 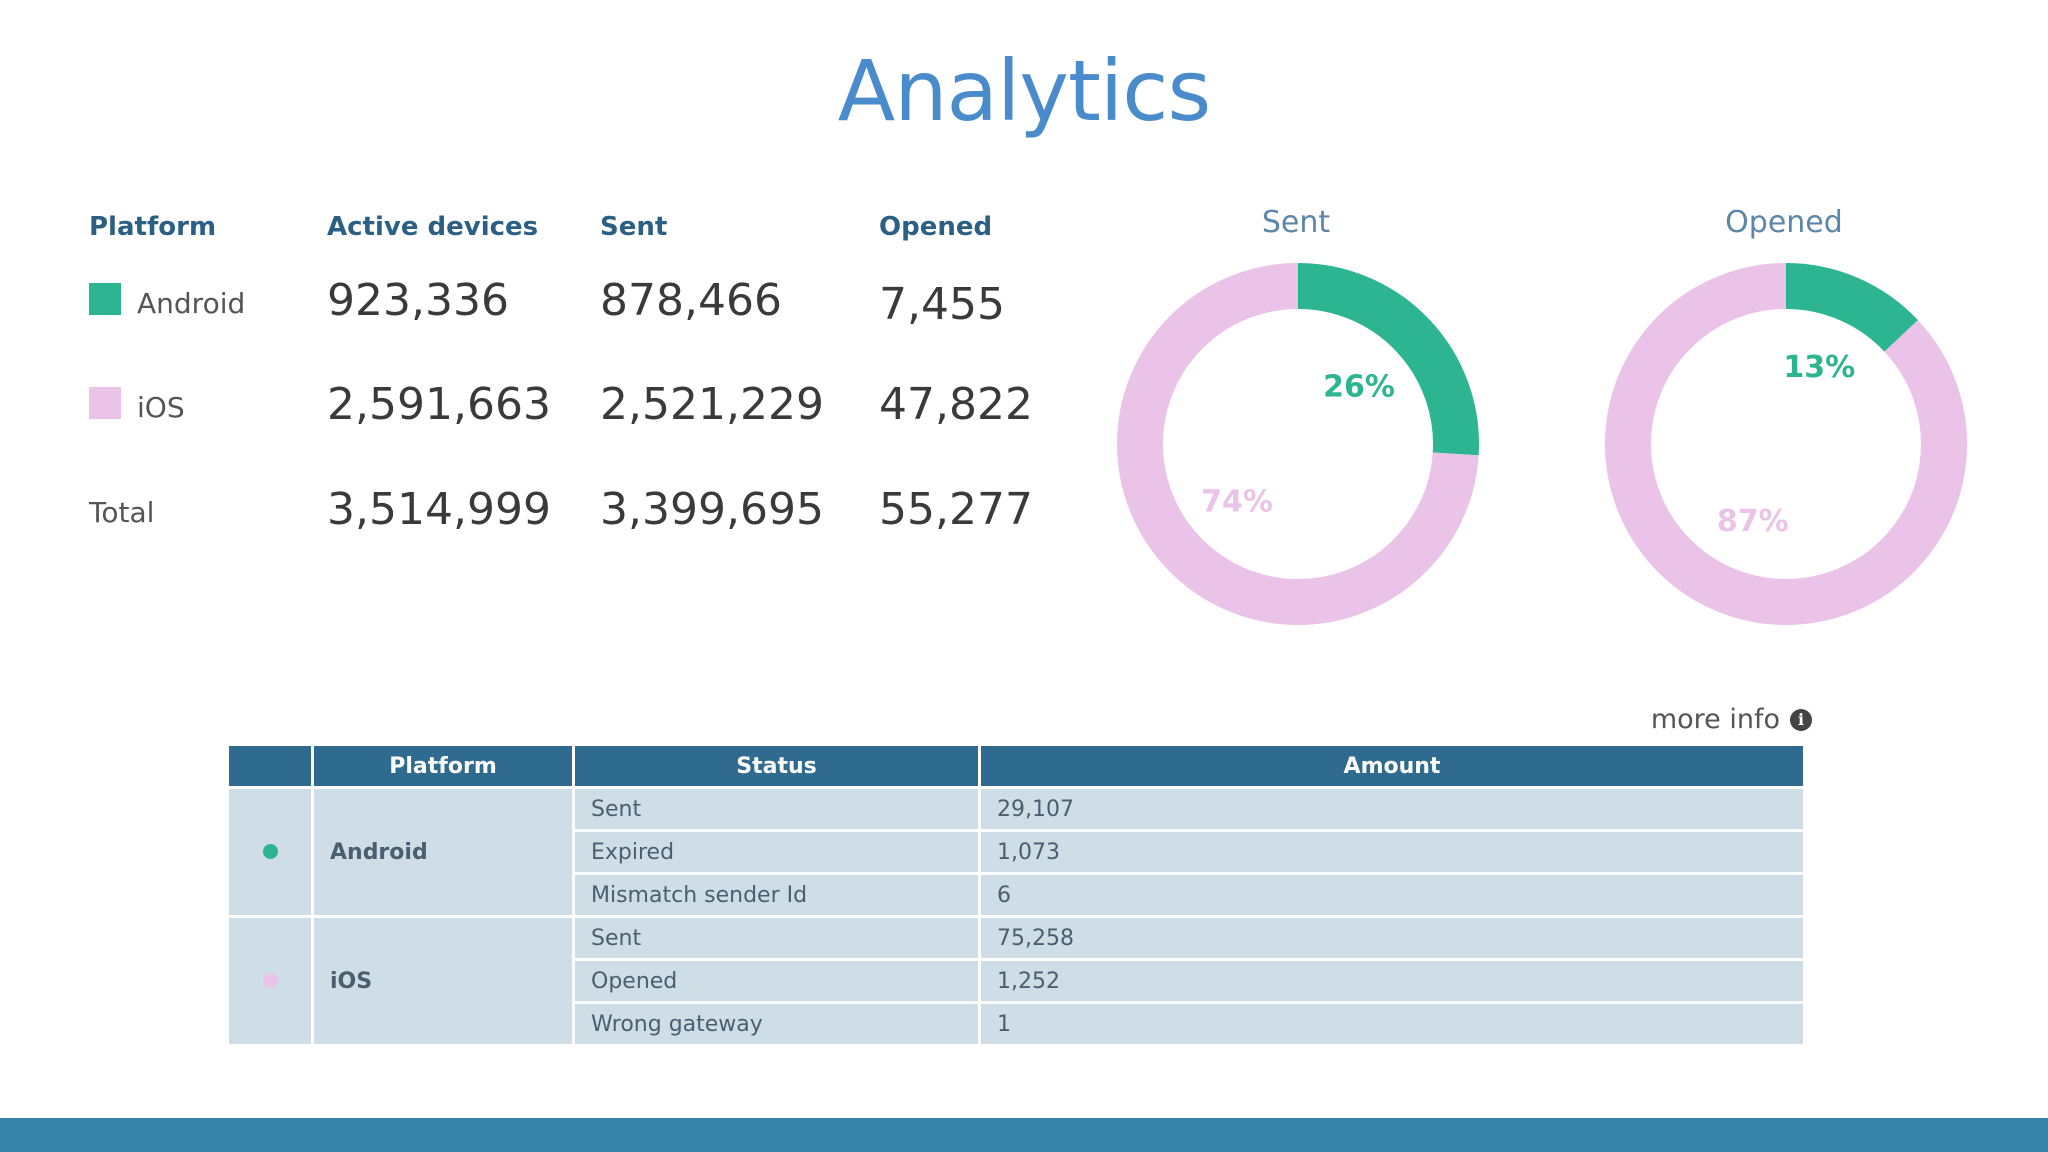 What do you see at coordinates (161, 407) in the screenshot?
I see `platform-label-ios: iOS` at bounding box center [161, 407].